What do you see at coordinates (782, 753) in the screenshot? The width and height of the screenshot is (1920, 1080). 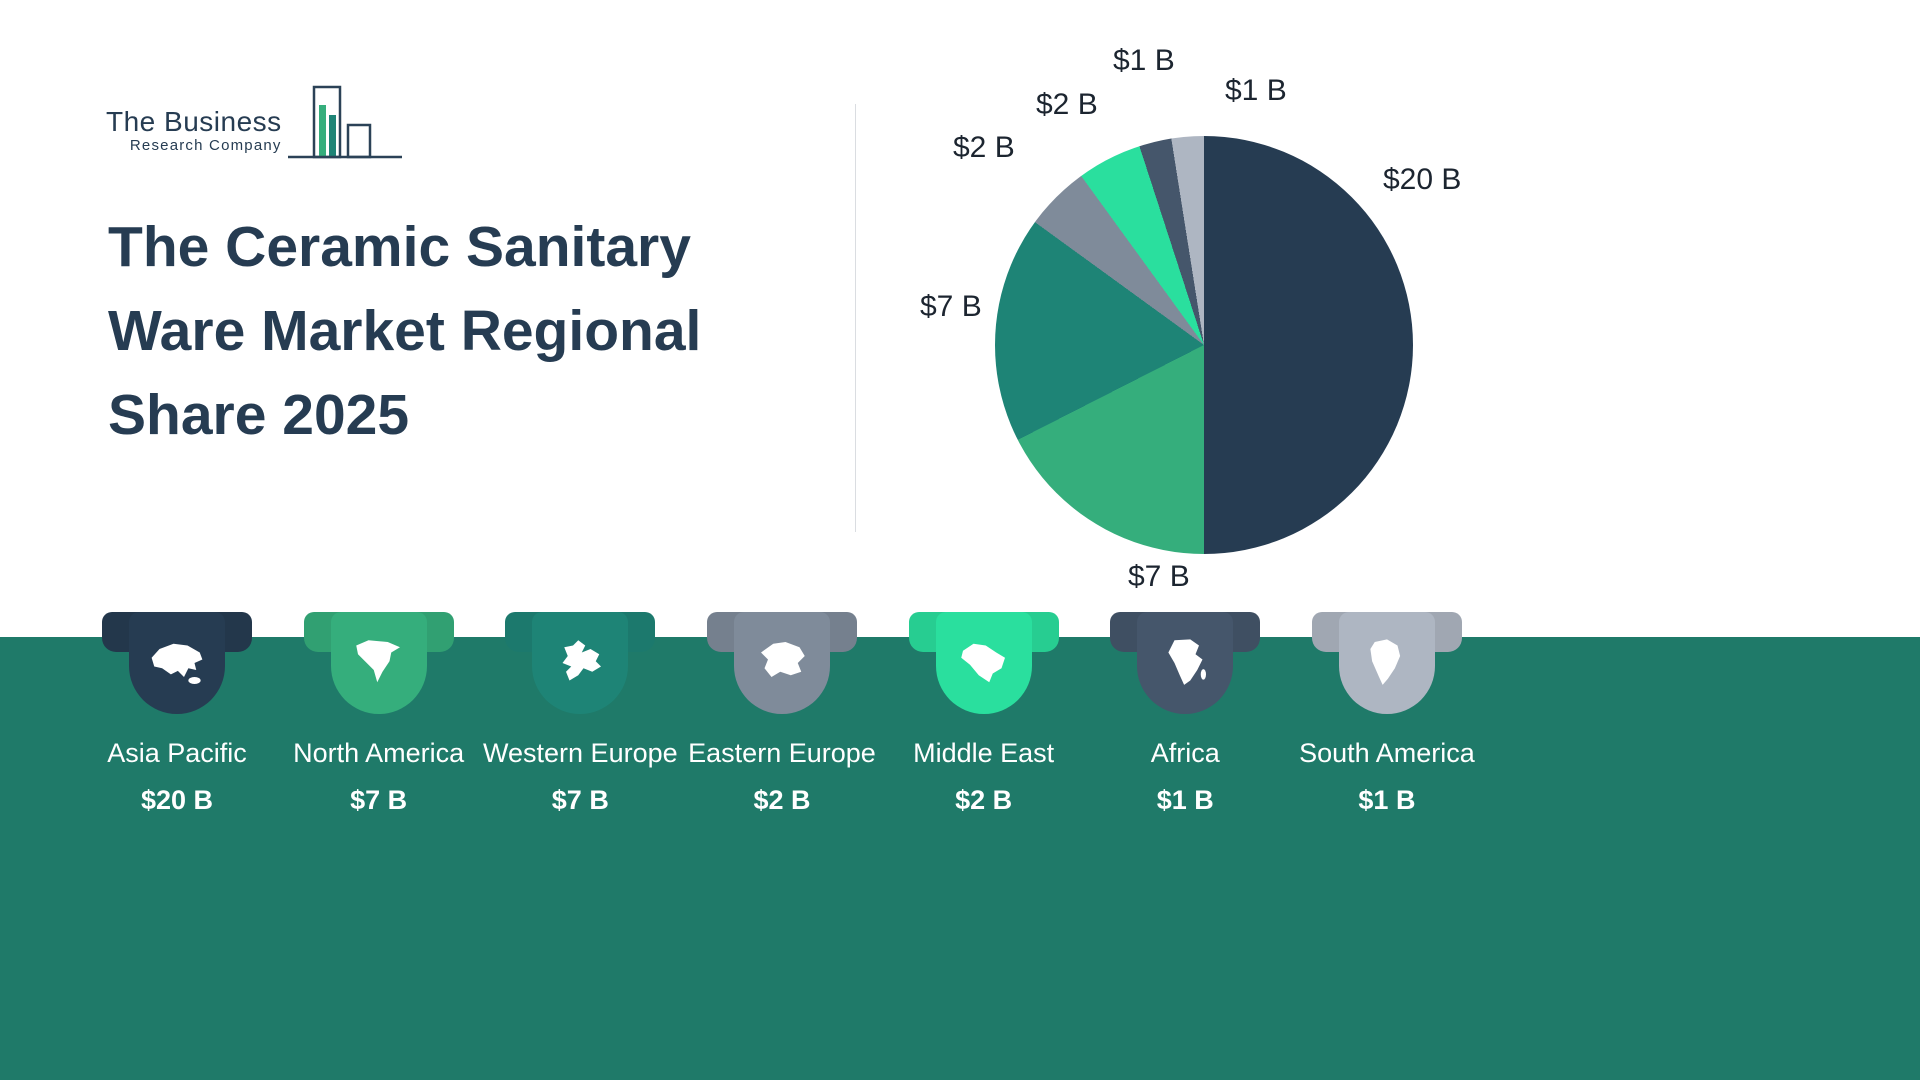 I see `legend-name: Eastern Europe` at bounding box center [782, 753].